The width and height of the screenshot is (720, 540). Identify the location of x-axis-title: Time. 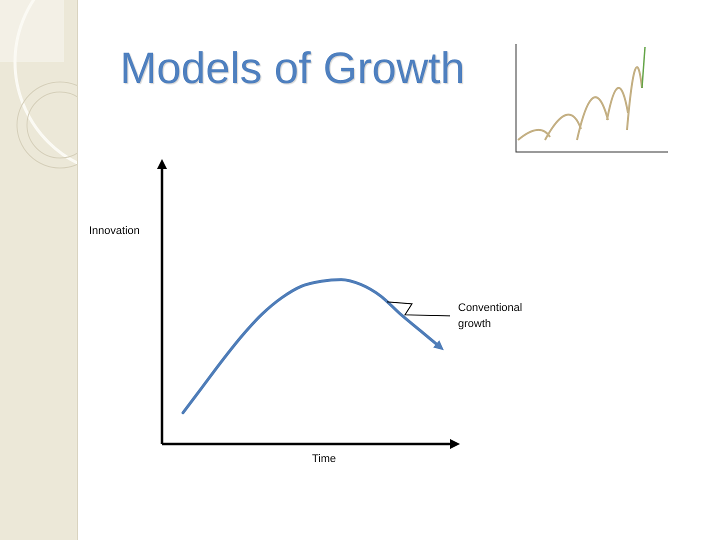
(324, 459).